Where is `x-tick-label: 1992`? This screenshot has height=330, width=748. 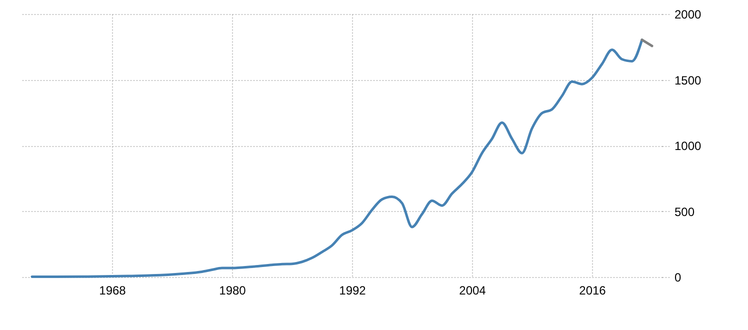 x-tick-label: 1992 is located at coordinates (352, 291).